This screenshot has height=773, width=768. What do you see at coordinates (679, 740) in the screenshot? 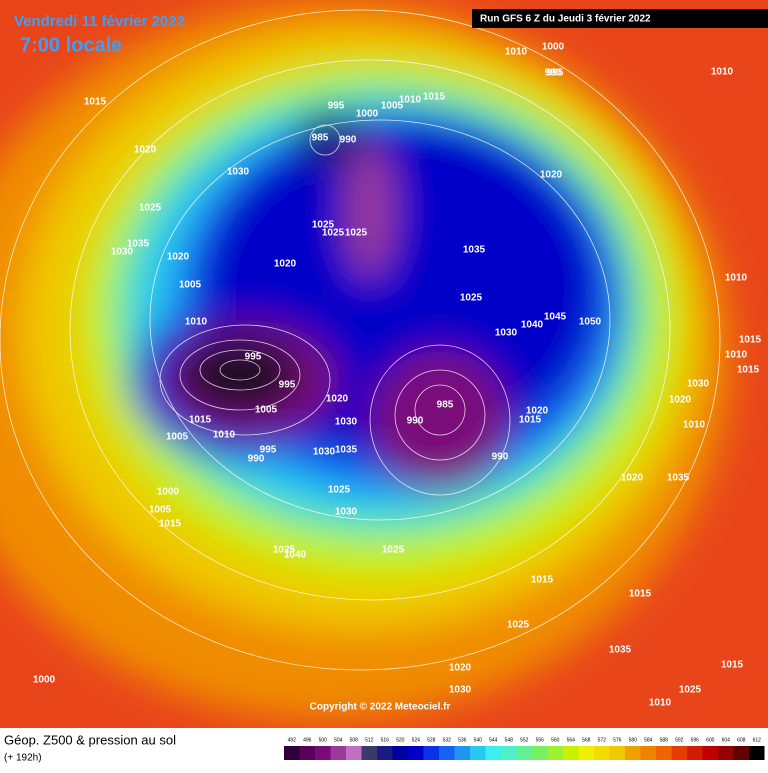
I see `colorbar-tick-label: 592` at bounding box center [679, 740].